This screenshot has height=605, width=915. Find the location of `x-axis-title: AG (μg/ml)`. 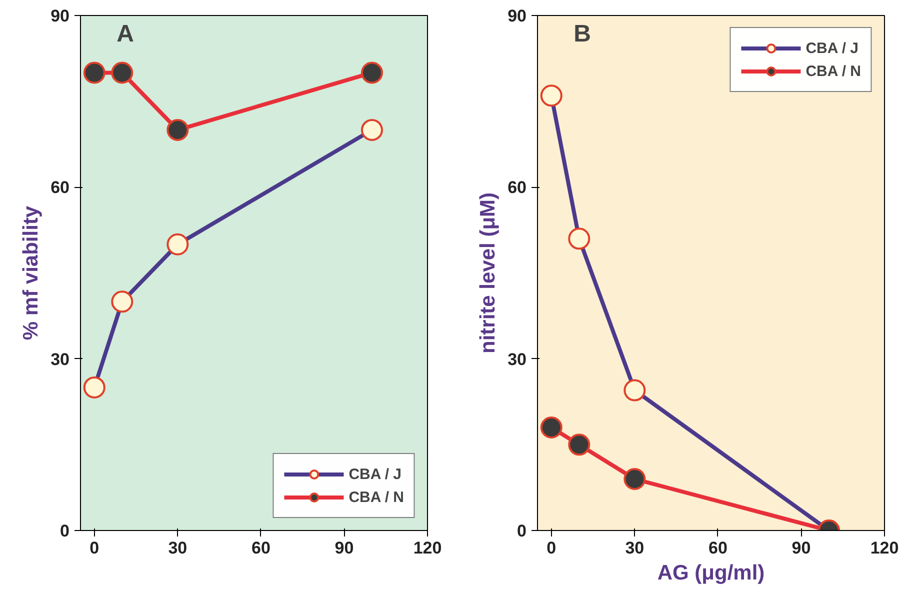

x-axis-title: AG (μg/ml) is located at coordinates (711, 573).